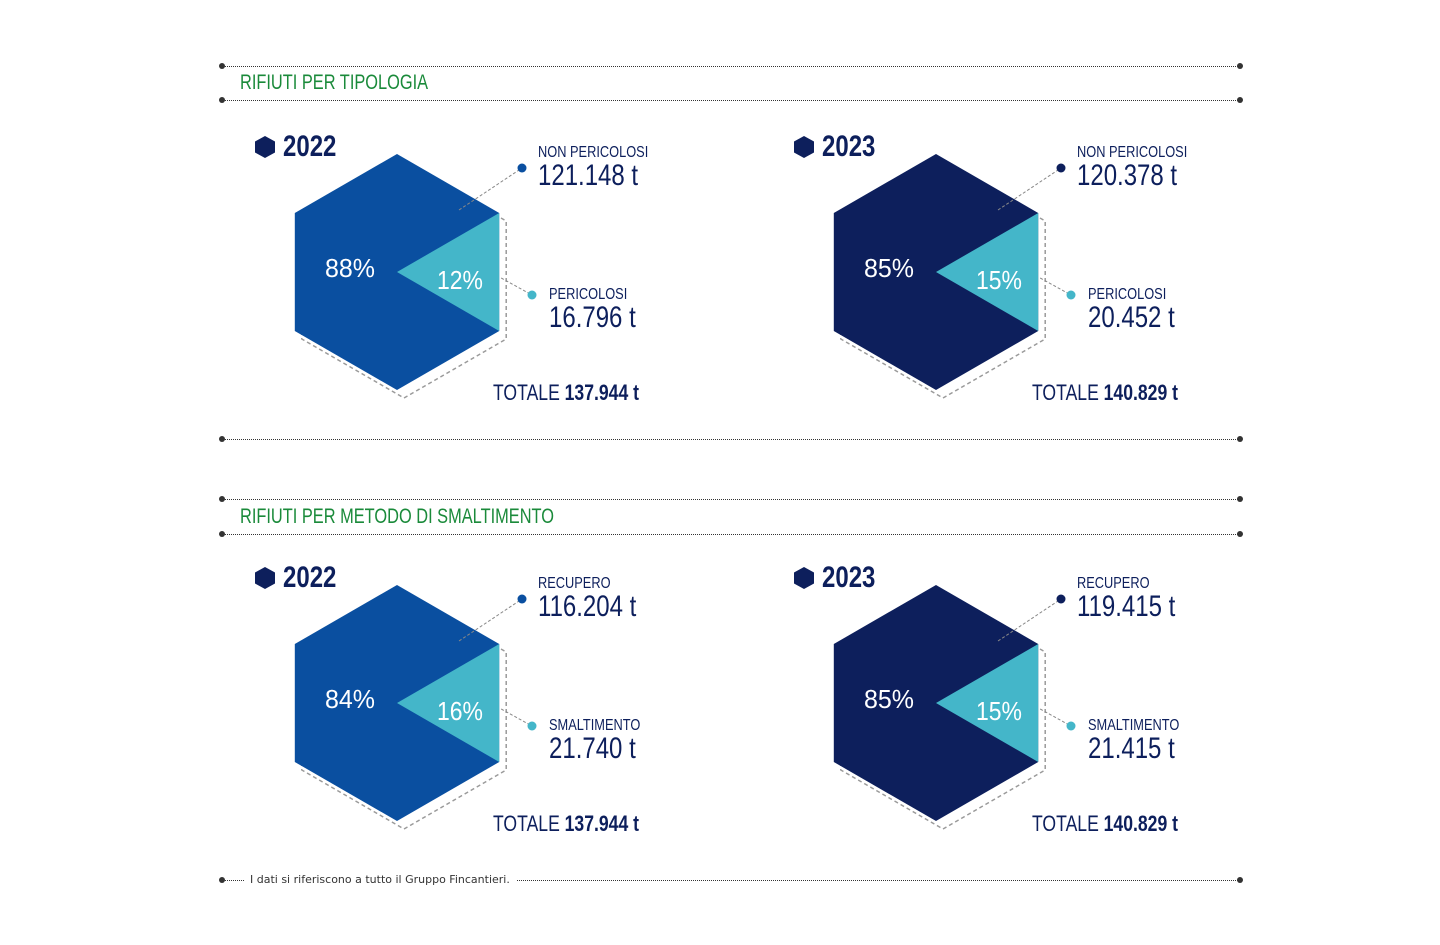 Image resolution: width=1440 pixels, height=945 pixels. What do you see at coordinates (587, 606) in the screenshot?
I see `large-share-value: 116.204 t` at bounding box center [587, 606].